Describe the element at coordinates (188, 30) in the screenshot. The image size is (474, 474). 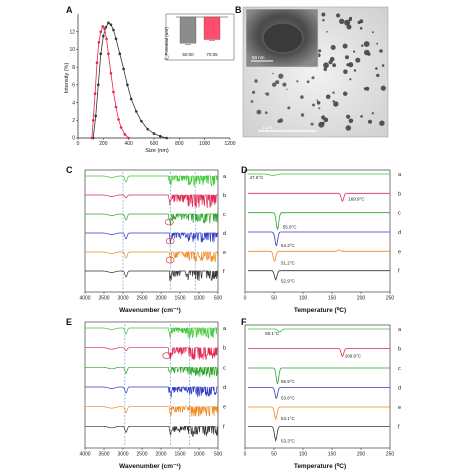
I see `inset-bar` at that location.